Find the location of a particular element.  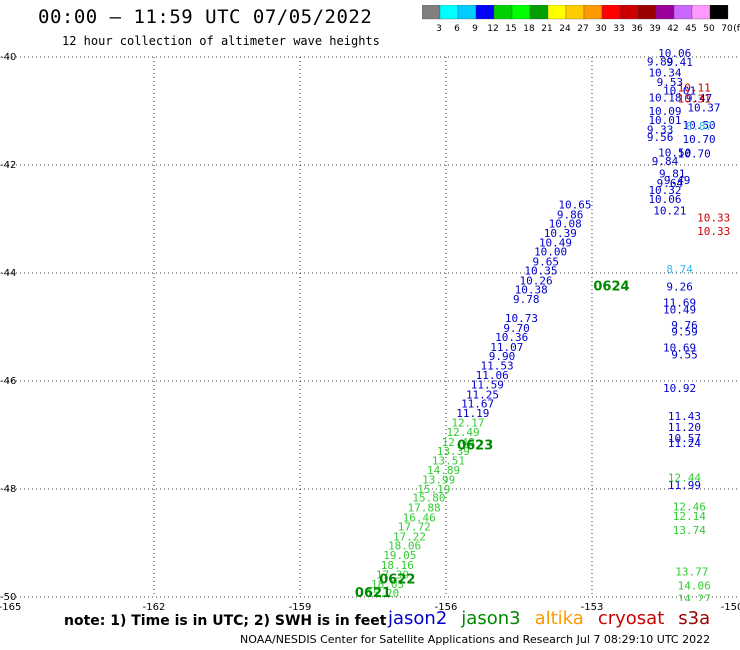

wave-height-point: 17.88 is located at coordinates (424, 508).